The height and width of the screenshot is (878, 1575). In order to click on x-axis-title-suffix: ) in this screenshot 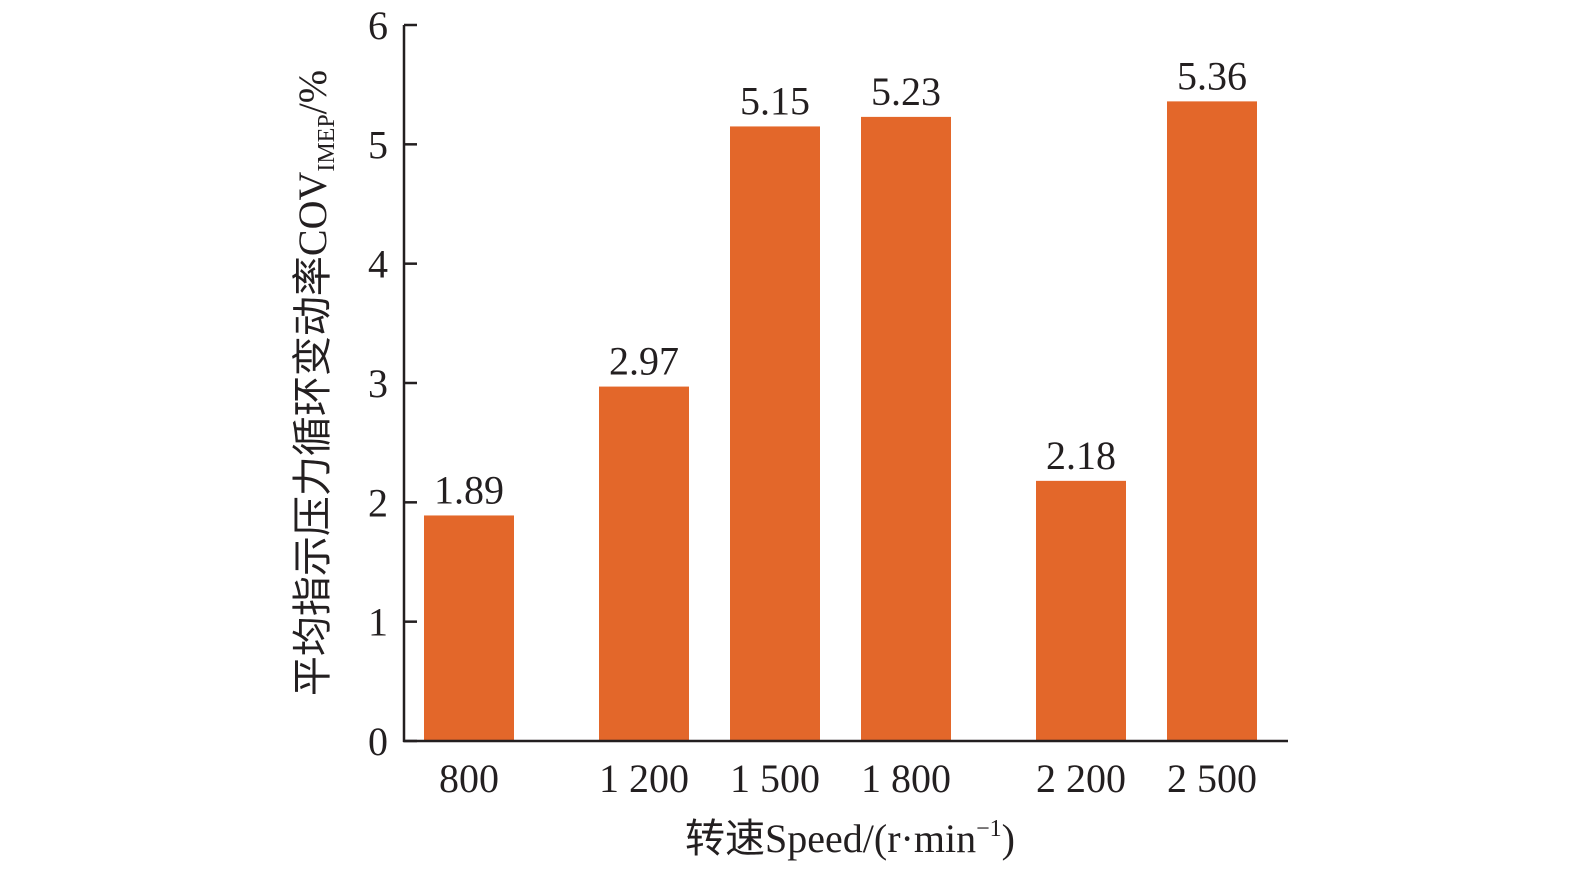, I will do `click(1008, 838)`.